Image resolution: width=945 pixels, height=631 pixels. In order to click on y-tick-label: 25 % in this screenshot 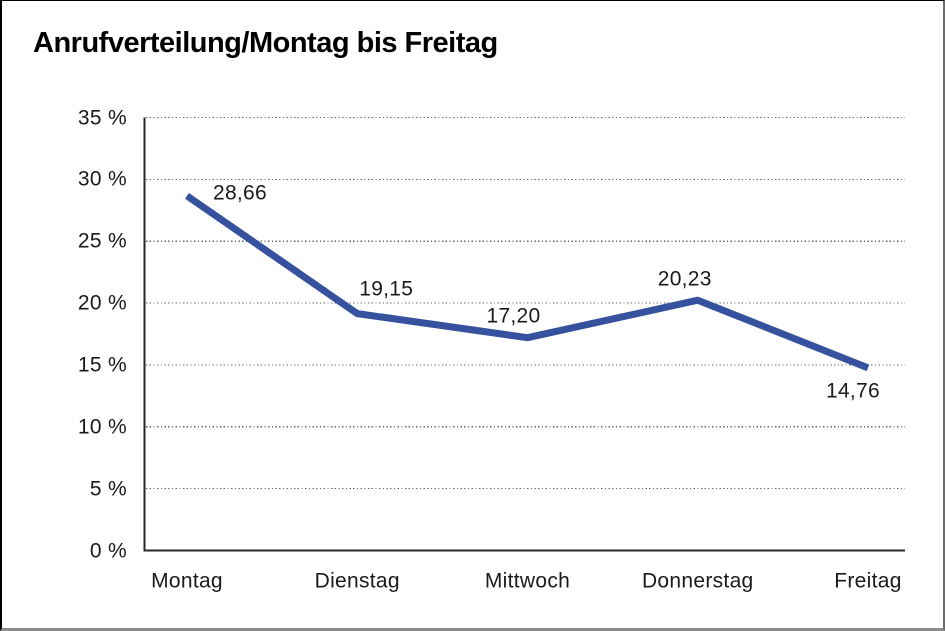, I will do `click(102, 241)`.